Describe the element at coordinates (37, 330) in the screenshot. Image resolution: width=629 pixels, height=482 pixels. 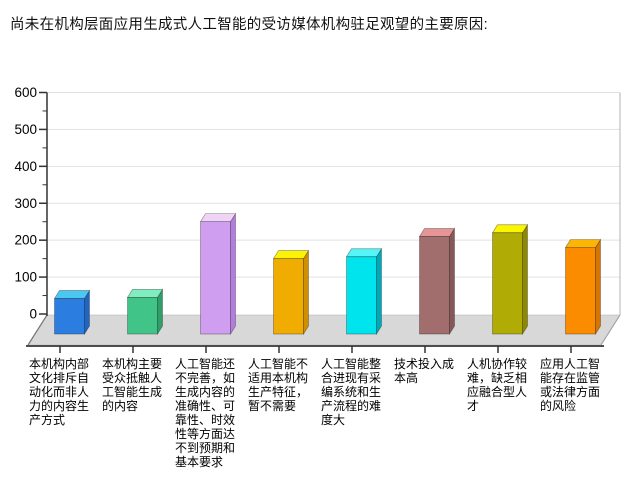
I see `floor-left-edge` at that location.